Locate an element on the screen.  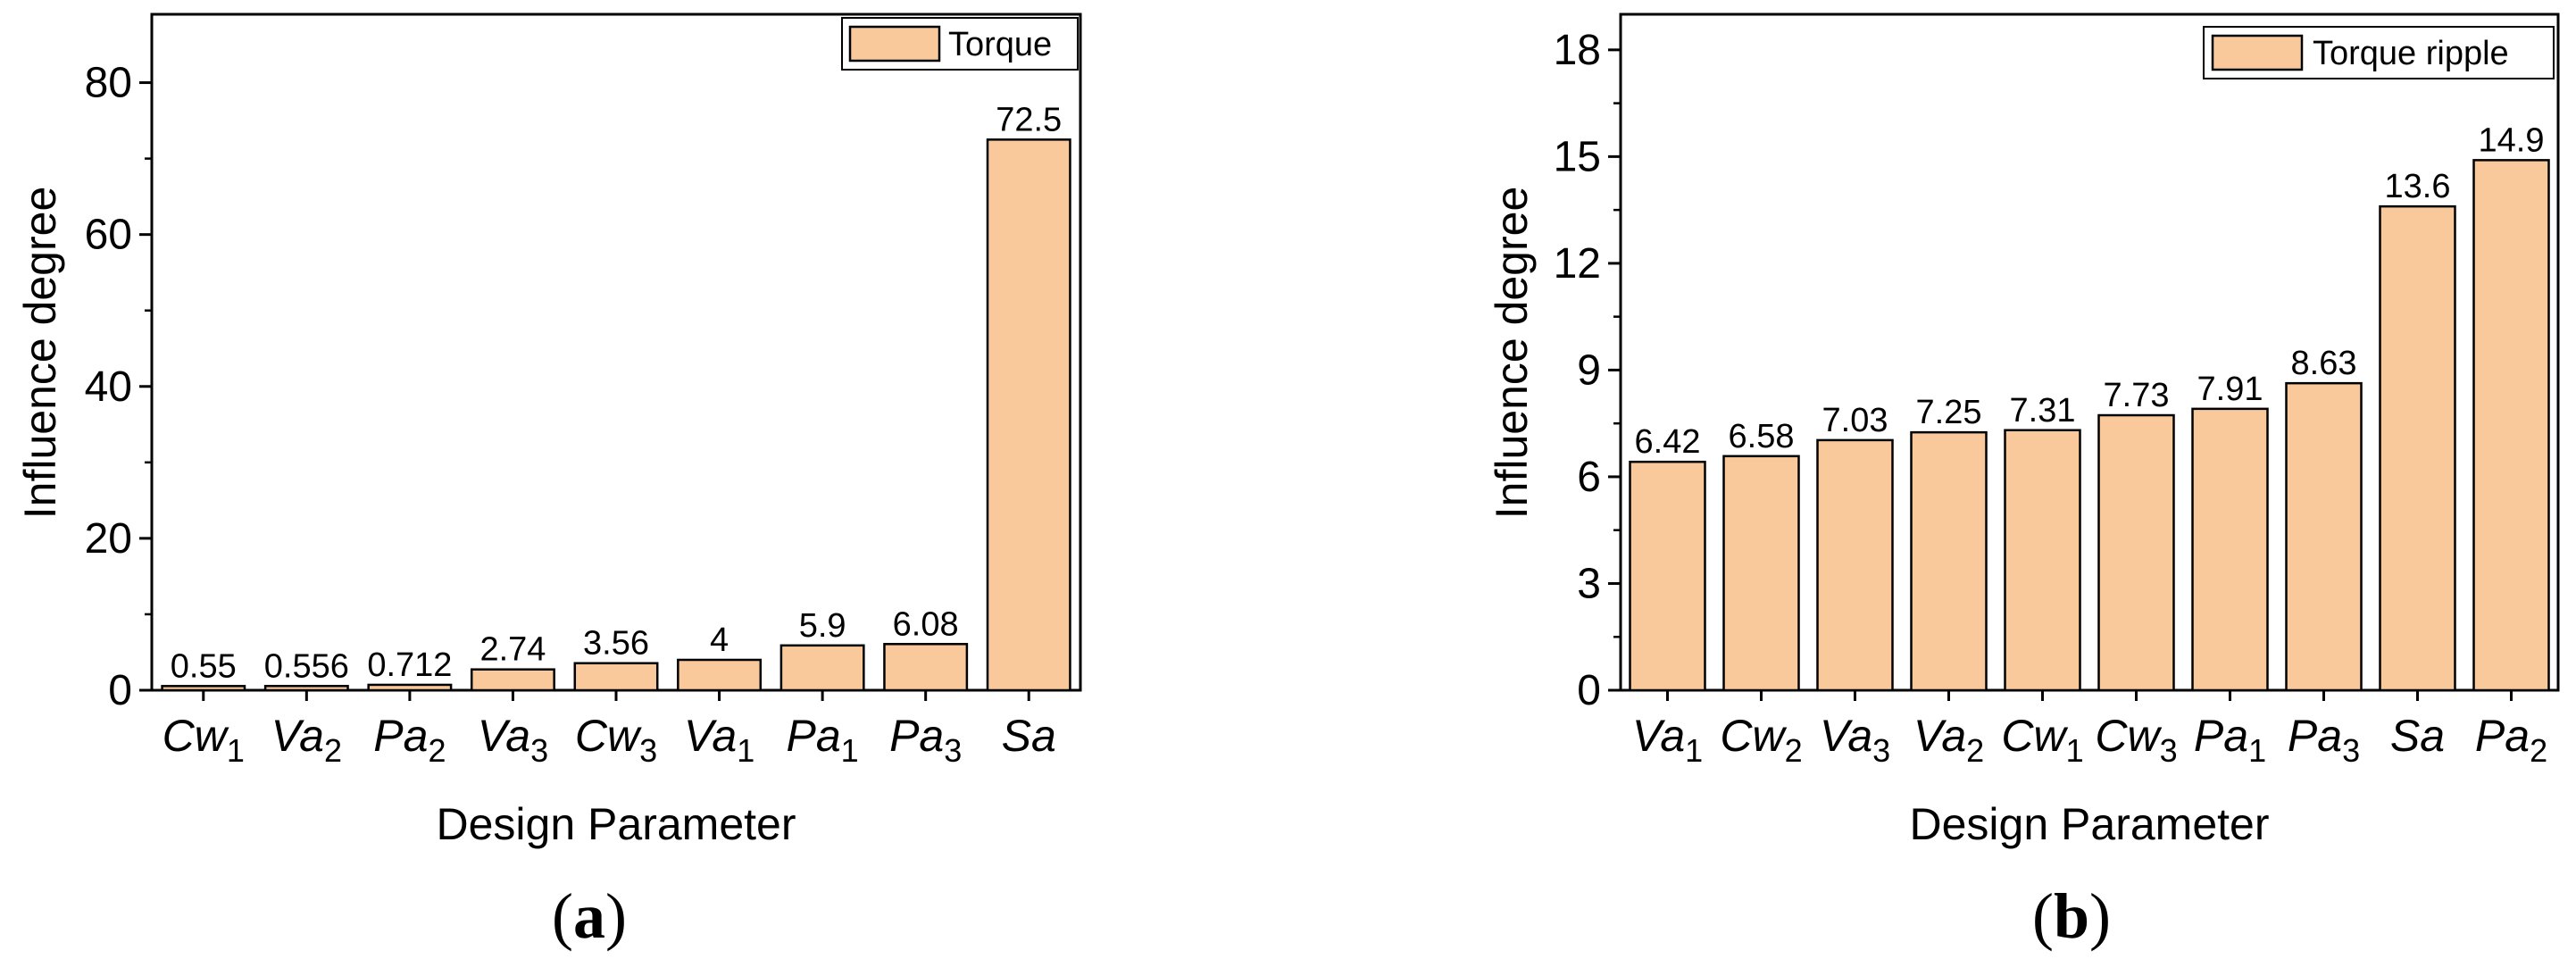
x-axis-a: Cw1 Va2 Pa2 Va3 Cw3 Va1 Pa1 Pa3 Sa is located at coordinates (609, 729).